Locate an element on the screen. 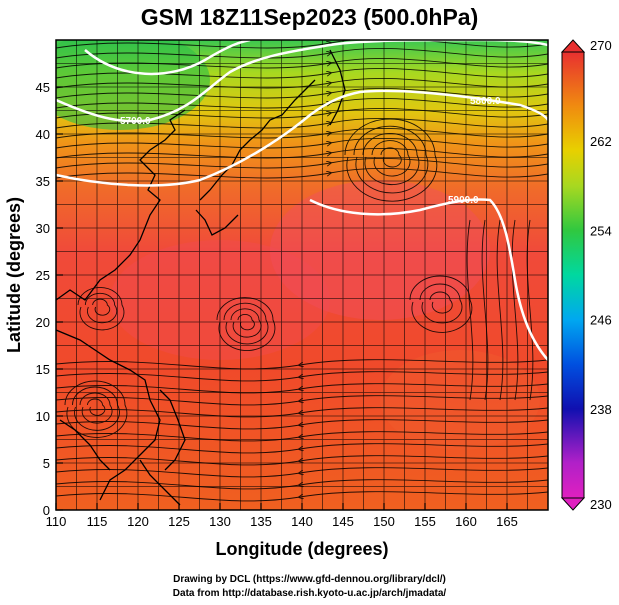  x-tick-label: 165 is located at coordinates (507, 521).